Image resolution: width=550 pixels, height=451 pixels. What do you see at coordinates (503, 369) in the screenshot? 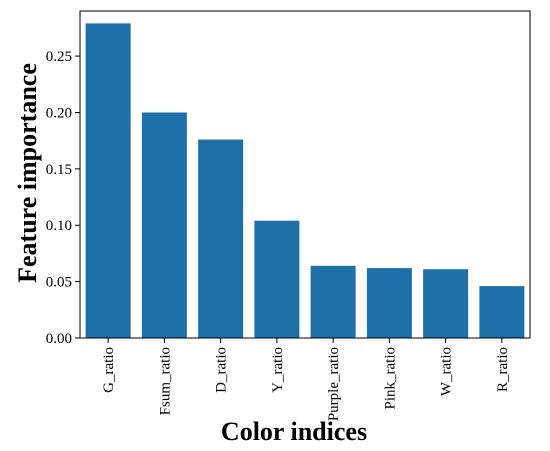
I see `x-tick-label: R_ratio` at bounding box center [503, 369].